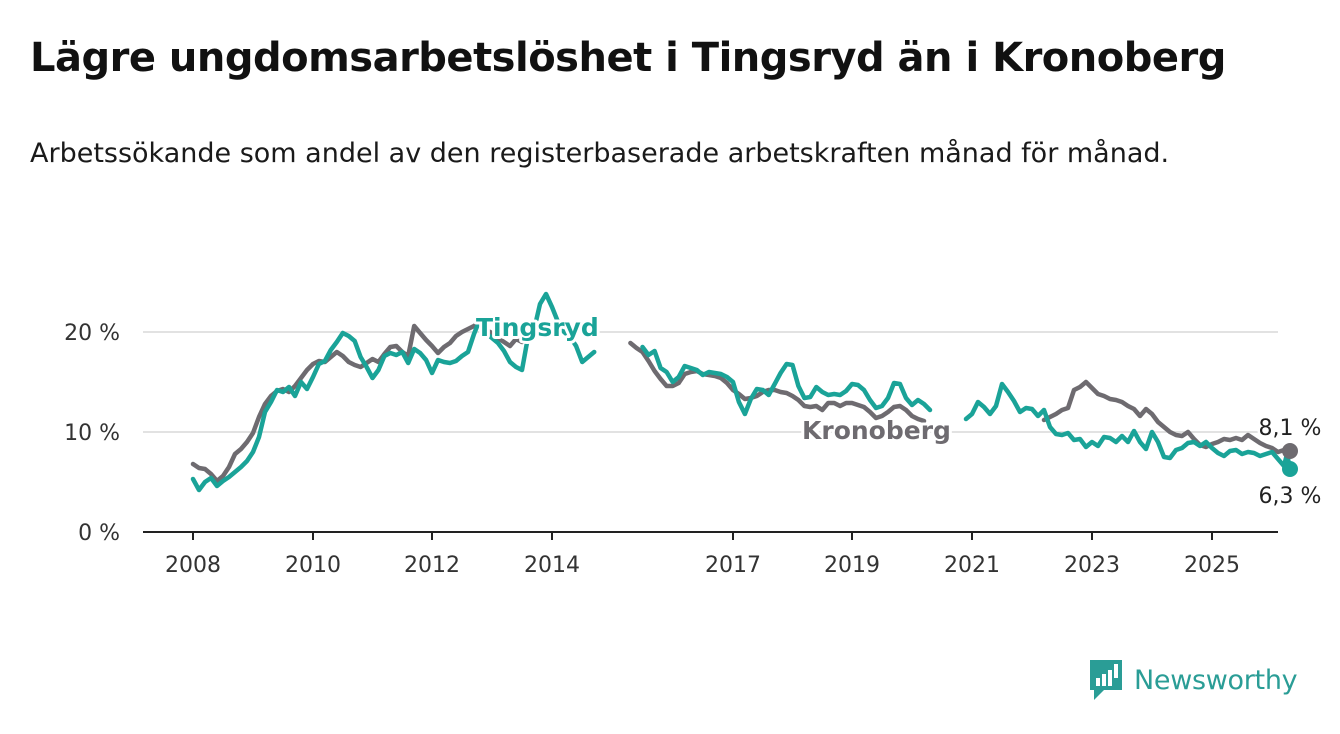 The image size is (1340, 734). Describe the element at coordinates (1106, 680) in the screenshot. I see `newsworthy-logo-icon` at that location.